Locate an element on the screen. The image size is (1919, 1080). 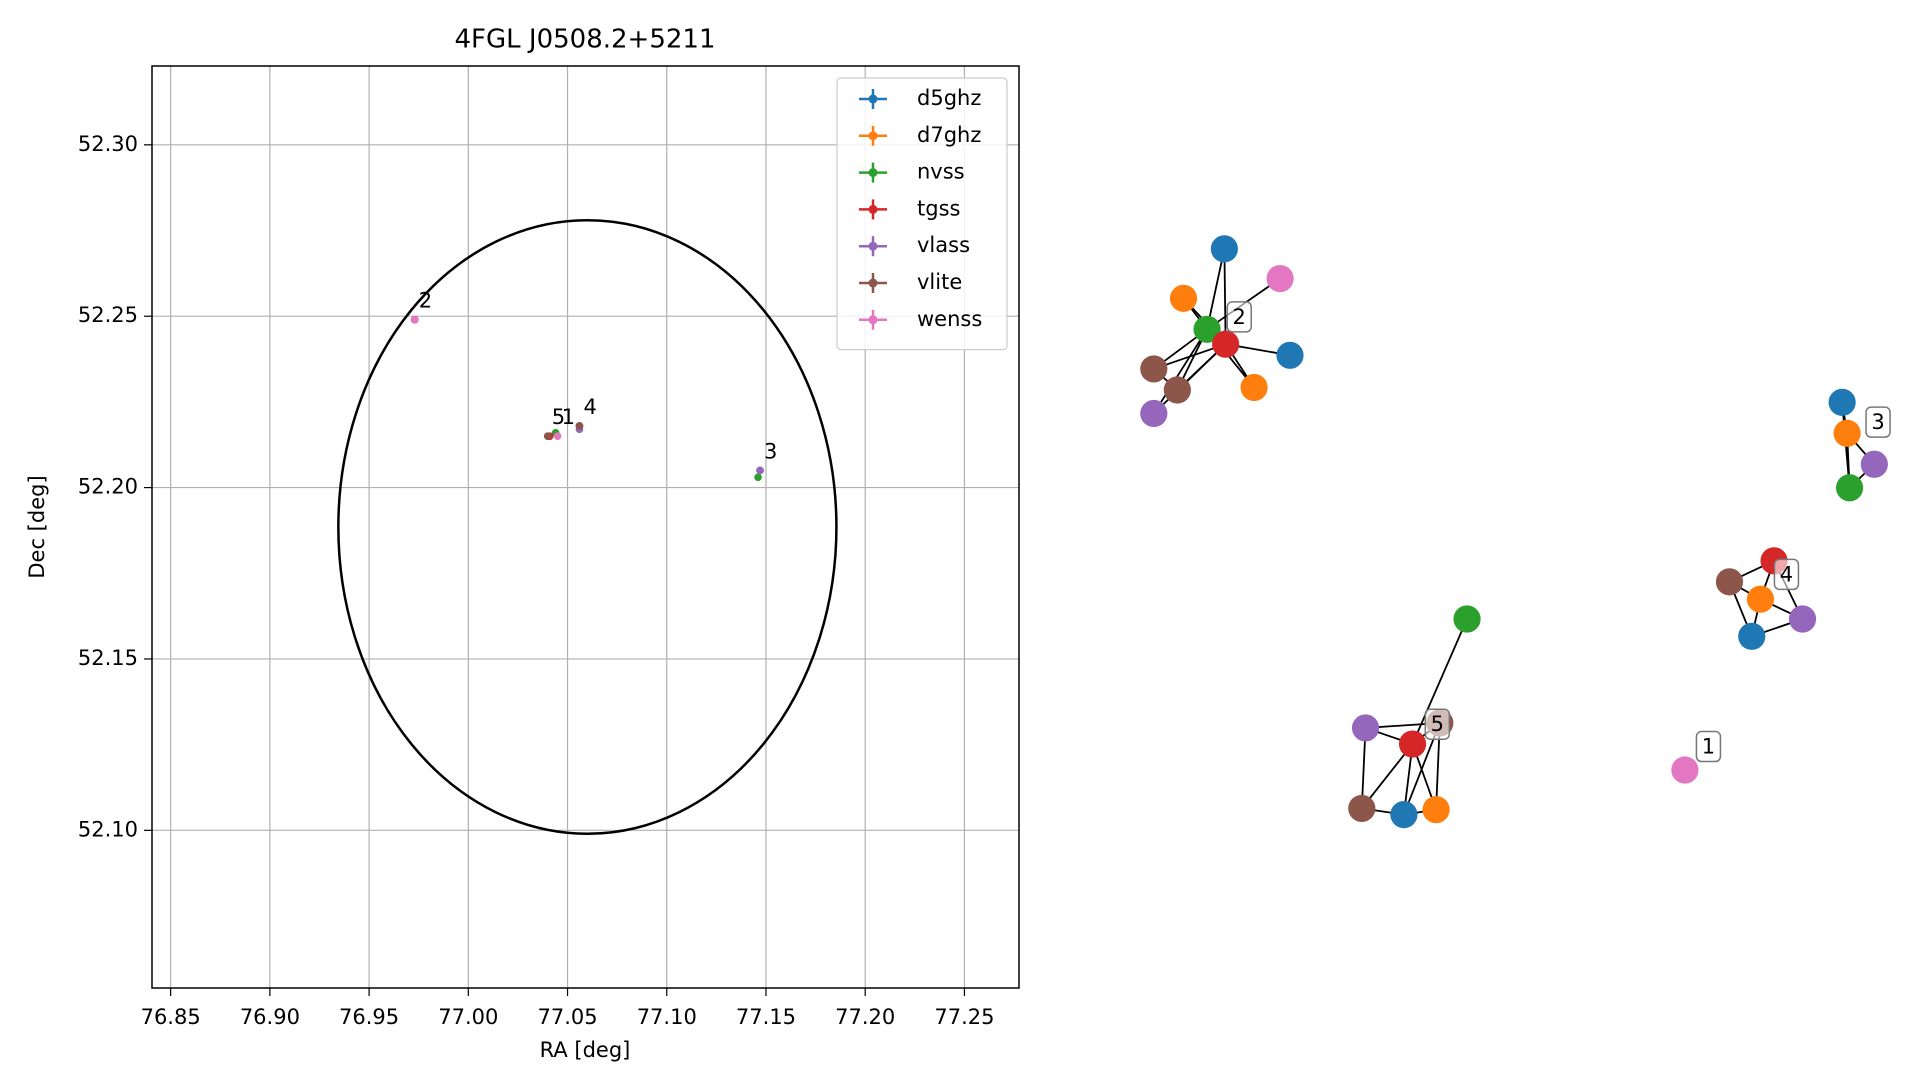
y-tick-label: 52.15 is located at coordinates (108, 658).